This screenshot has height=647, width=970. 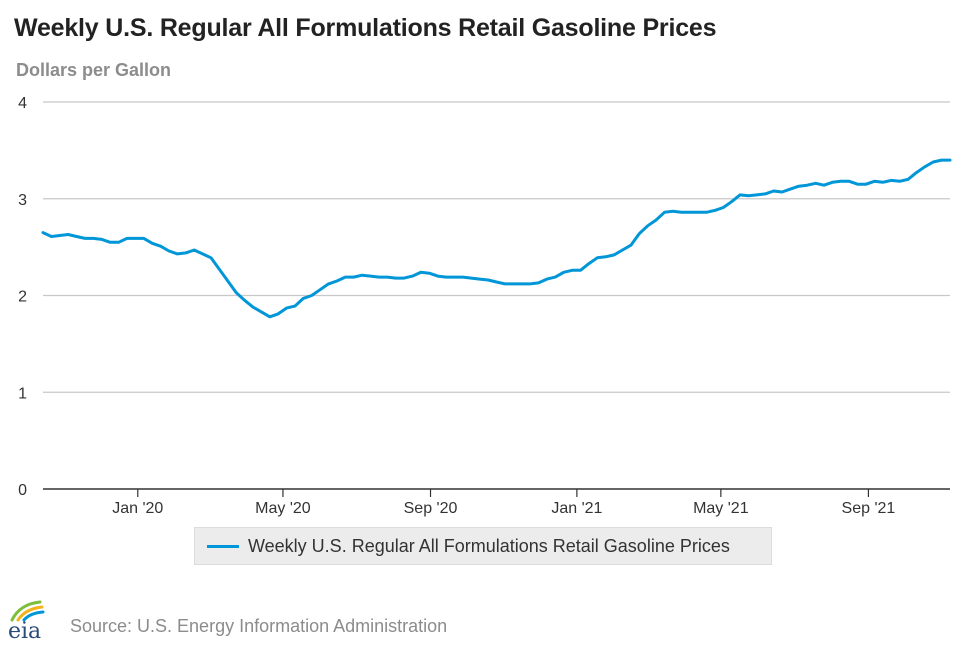 What do you see at coordinates (22, 393) in the screenshot?
I see `y-tick-label: 1` at bounding box center [22, 393].